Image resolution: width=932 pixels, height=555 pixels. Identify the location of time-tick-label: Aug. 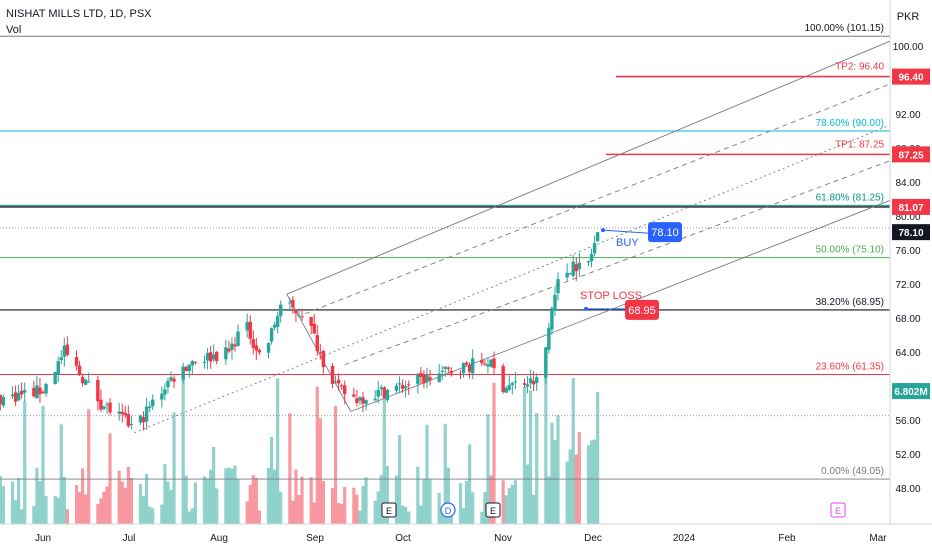
(219, 538).